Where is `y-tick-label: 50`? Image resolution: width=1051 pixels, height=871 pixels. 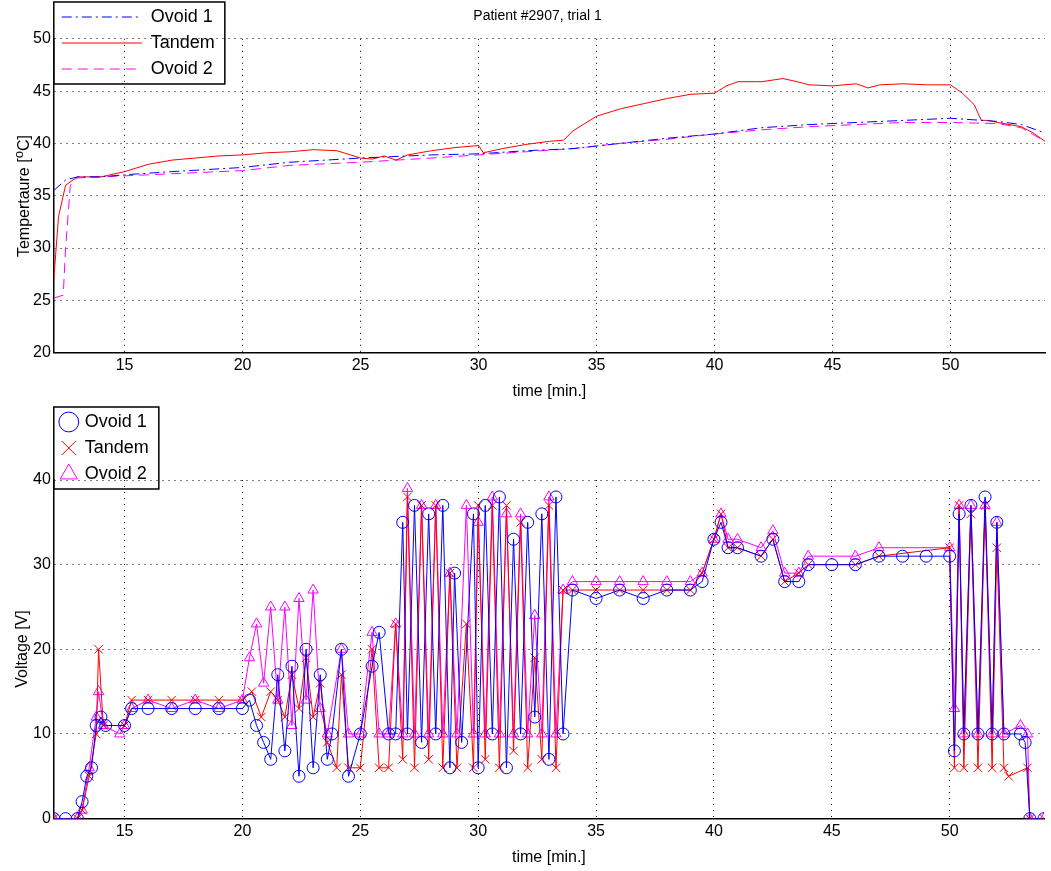
y-tick-label: 50 is located at coordinates (42, 38).